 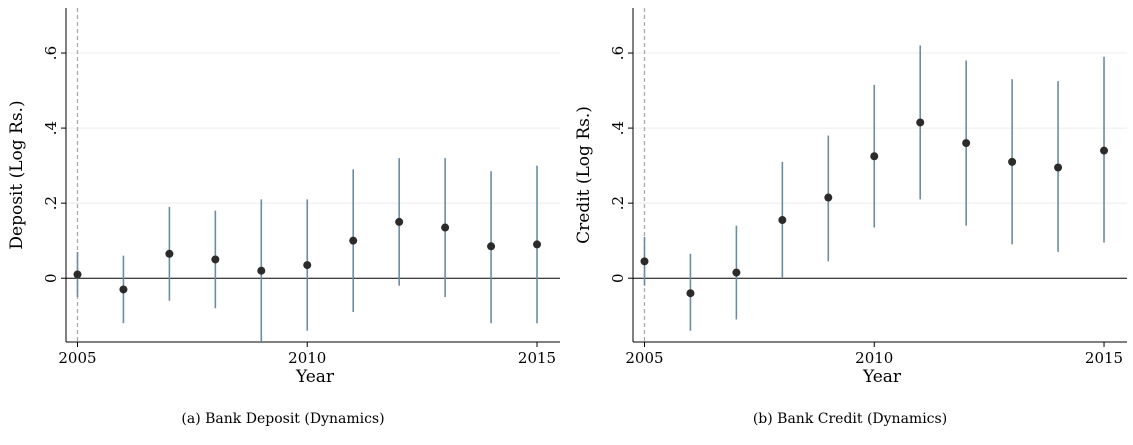 What do you see at coordinates (445, 227) in the screenshot?
I see `deposit-point-2013` at bounding box center [445, 227].